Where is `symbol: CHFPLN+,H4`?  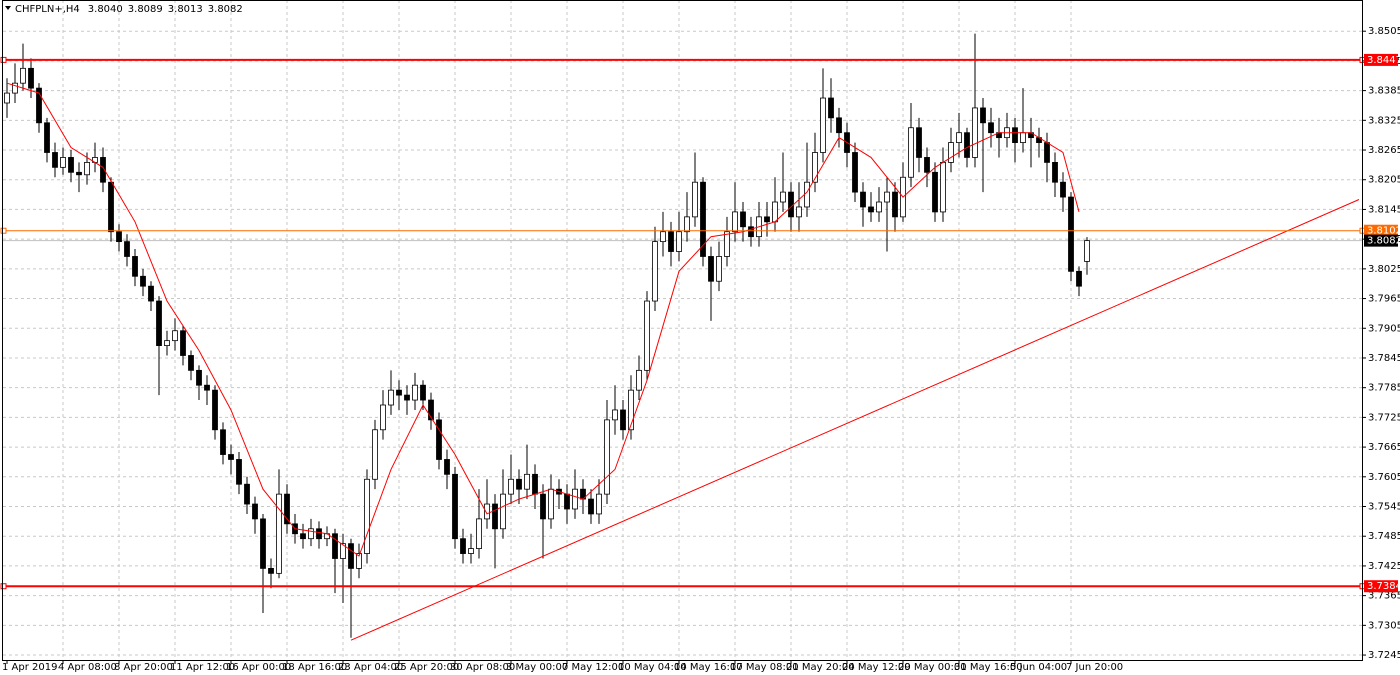
symbol: CHFPLN+,H4 is located at coordinates (47, 9).